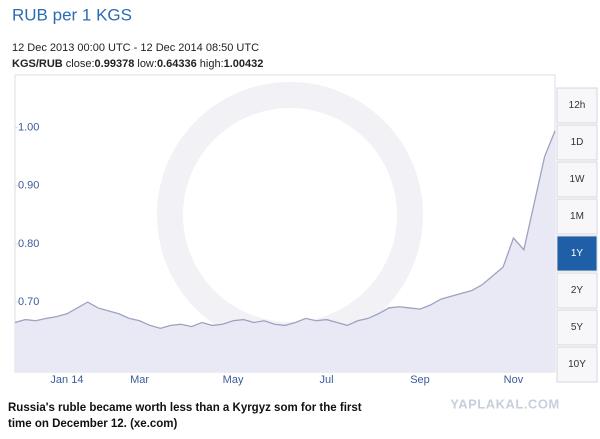 The height and width of the screenshot is (439, 600). Describe the element at coordinates (244, 64) in the screenshot. I see `stat-value: 1.00432` at that location.